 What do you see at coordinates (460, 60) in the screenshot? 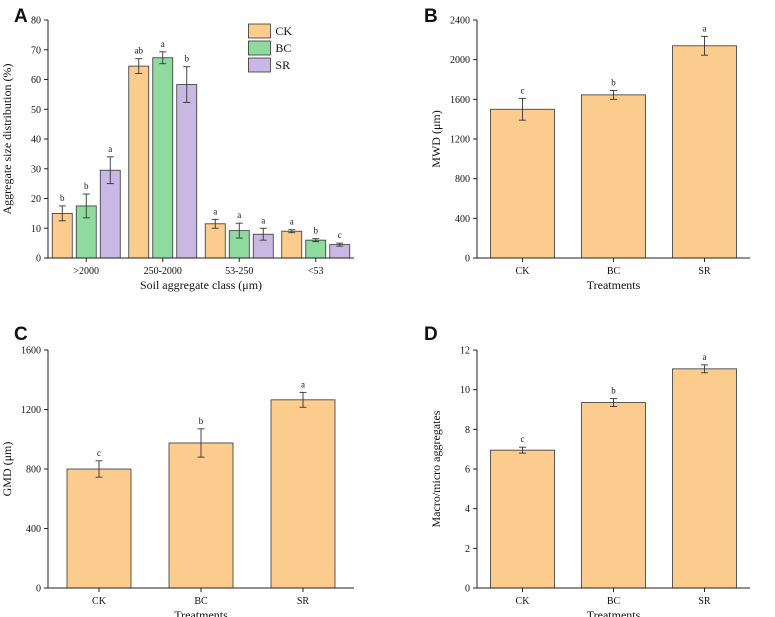
I see `y-tick-label: 2000` at bounding box center [460, 60].